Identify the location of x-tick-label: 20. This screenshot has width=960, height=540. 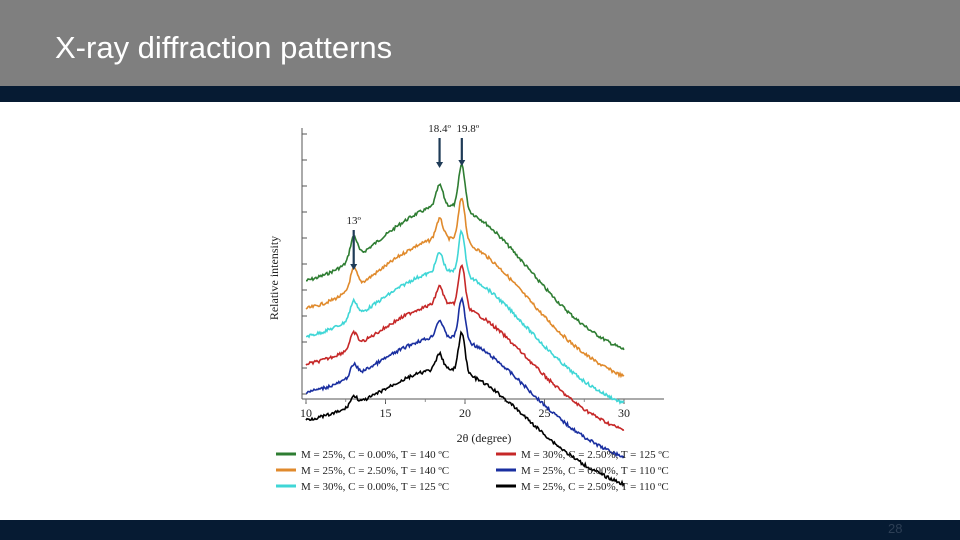
(465, 413).